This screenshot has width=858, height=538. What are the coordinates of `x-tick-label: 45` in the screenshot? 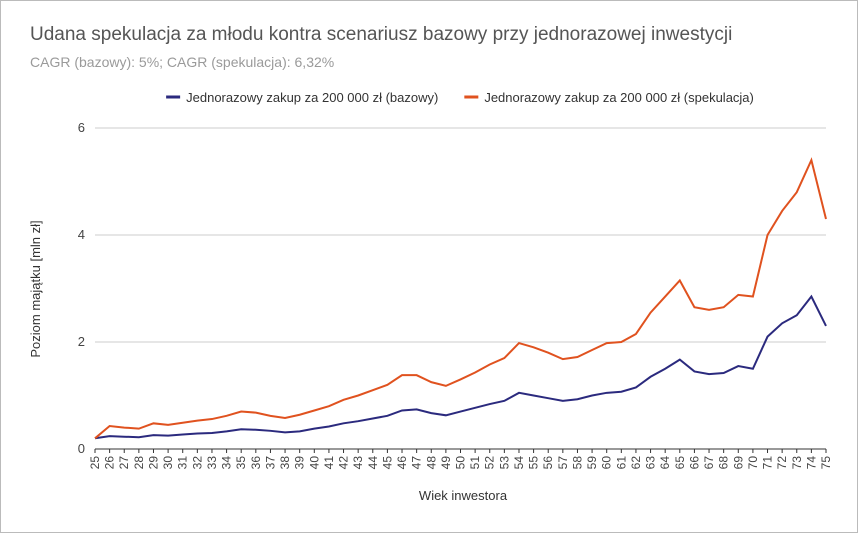 It's located at (387, 463).